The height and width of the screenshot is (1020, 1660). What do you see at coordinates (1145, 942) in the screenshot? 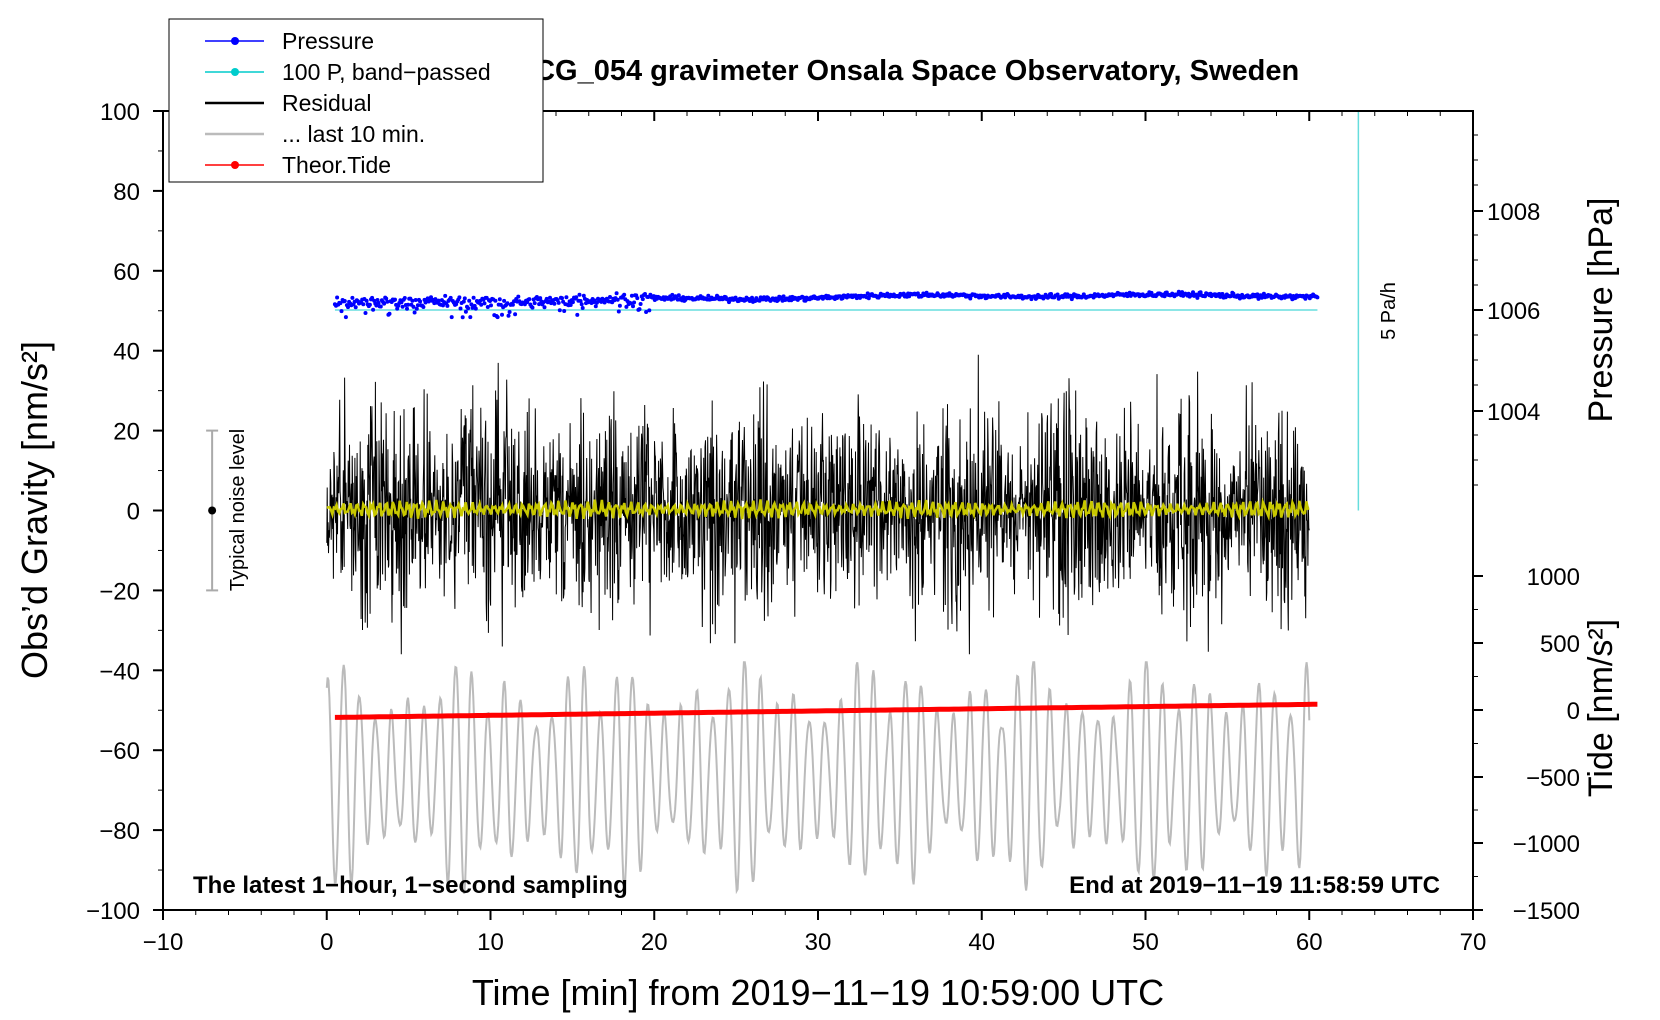
I see `x-tick-label: 50` at bounding box center [1145, 942].